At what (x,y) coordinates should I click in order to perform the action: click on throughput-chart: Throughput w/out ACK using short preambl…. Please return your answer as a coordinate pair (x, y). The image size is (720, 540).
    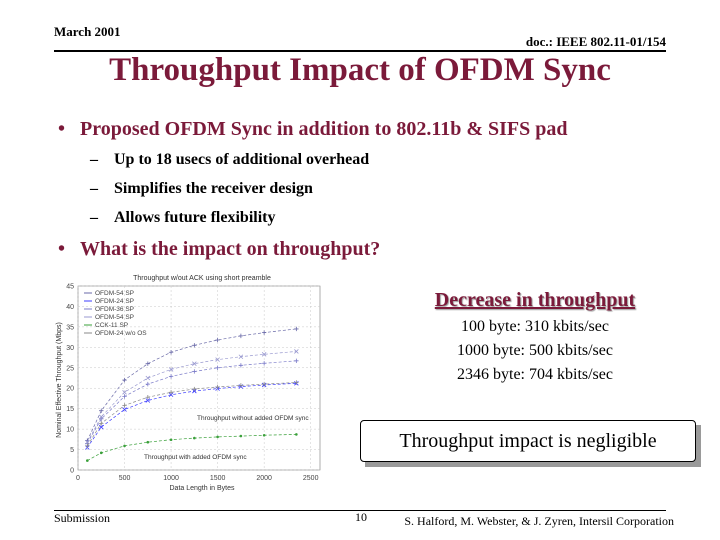
    Looking at the image, I should click on (188, 383).